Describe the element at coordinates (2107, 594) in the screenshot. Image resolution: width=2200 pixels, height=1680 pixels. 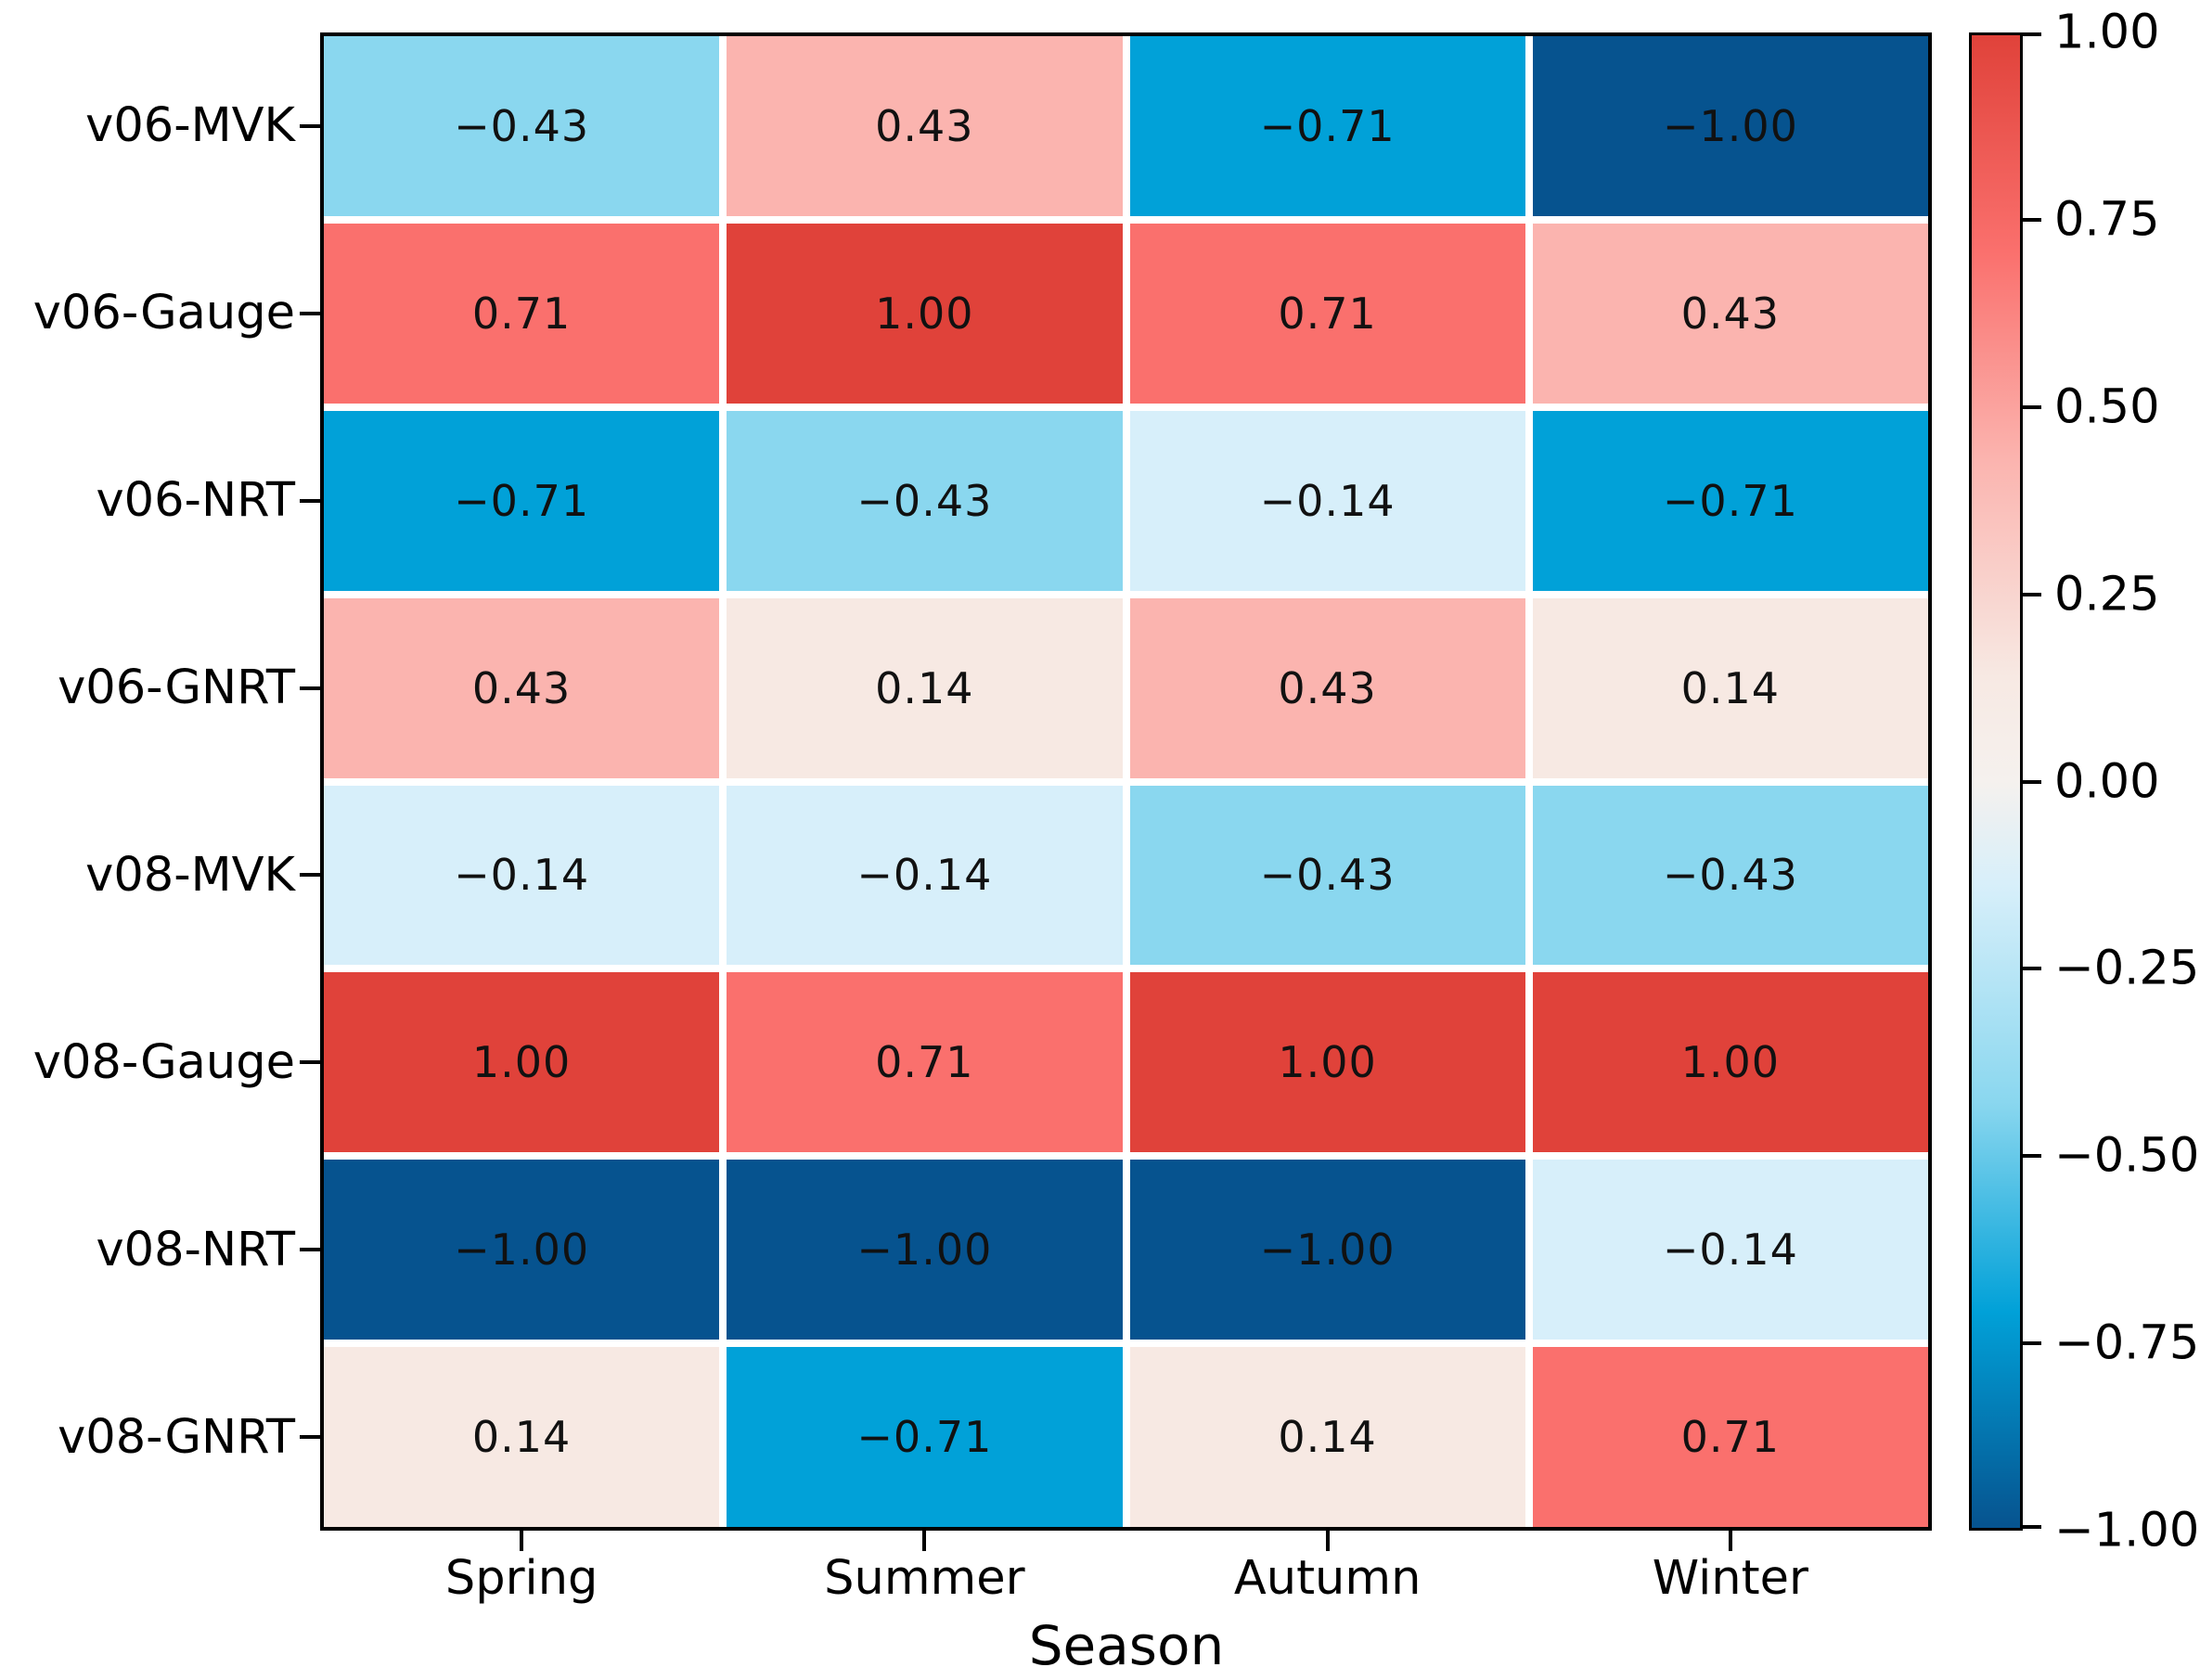
I see `colorbar-tick-label: 0.25` at that location.